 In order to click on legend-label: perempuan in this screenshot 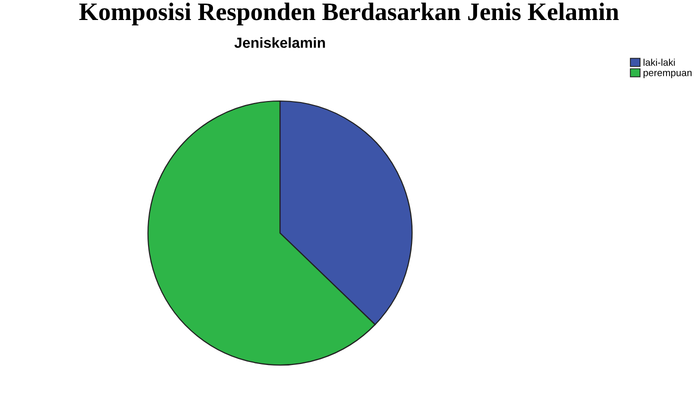, I will do `click(668, 74)`.